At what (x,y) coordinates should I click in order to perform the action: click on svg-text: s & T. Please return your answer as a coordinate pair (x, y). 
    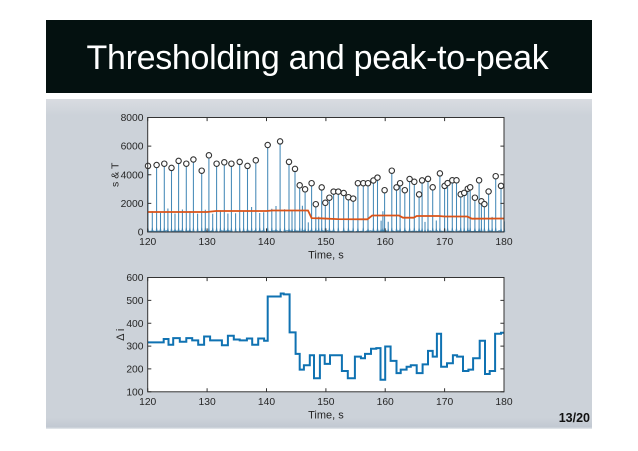
    Looking at the image, I should click on (116, 174).